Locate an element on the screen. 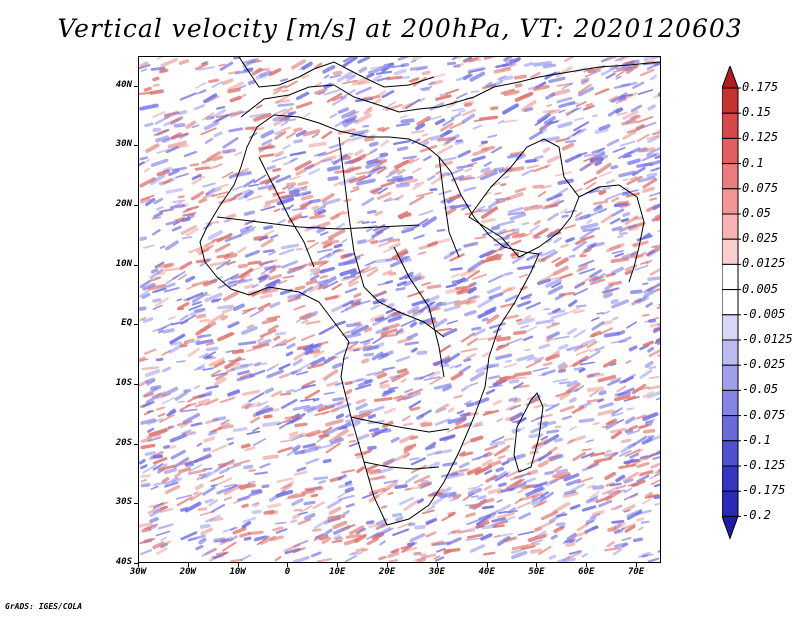  colorbar-label: -0.0125 is located at coordinates (767, 339).